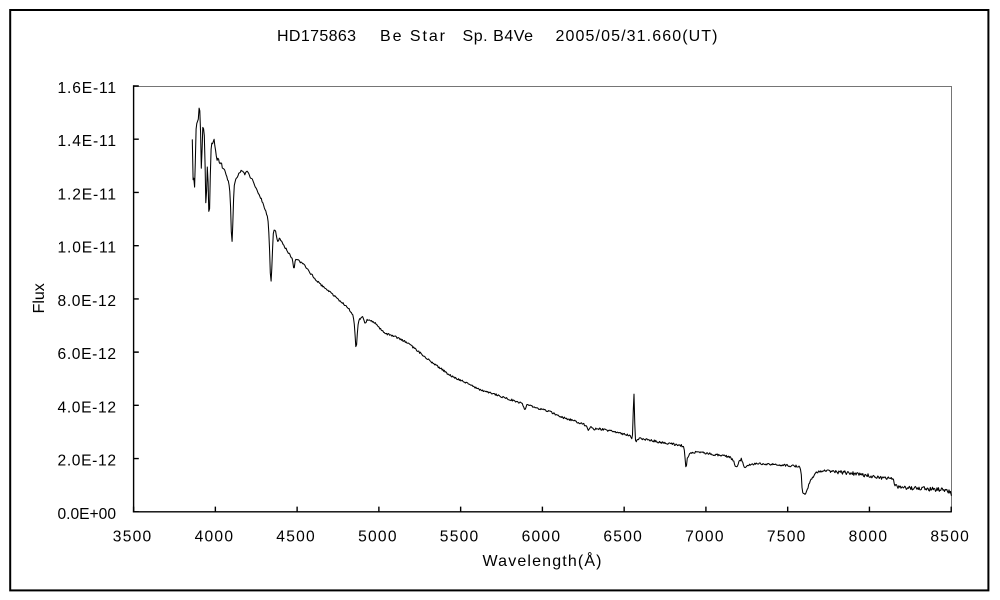 The image size is (1000, 600). What do you see at coordinates (214, 537) in the screenshot?
I see `svg-text: 4000` at bounding box center [214, 537].